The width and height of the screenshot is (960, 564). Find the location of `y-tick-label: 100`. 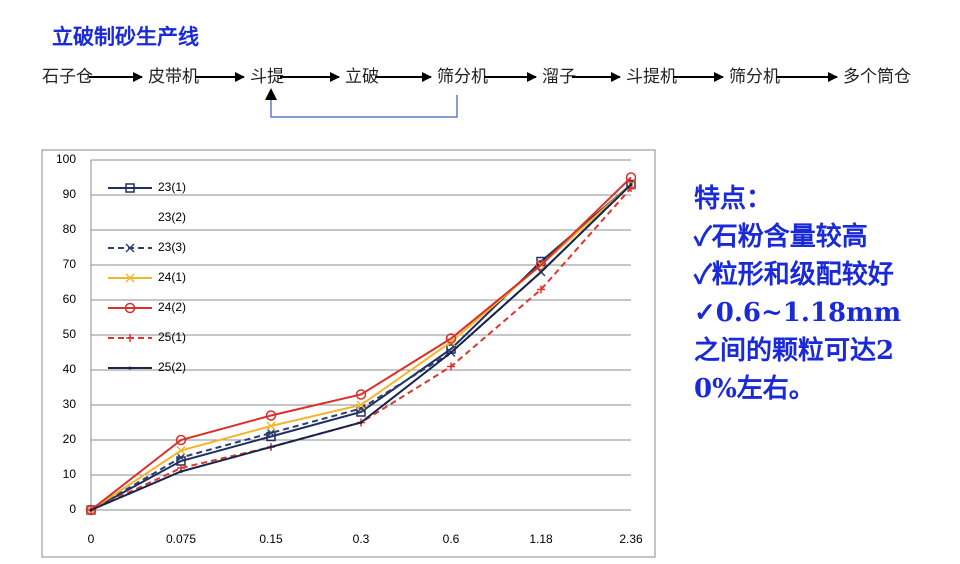

y-tick-label: 100 is located at coordinates (66, 159).